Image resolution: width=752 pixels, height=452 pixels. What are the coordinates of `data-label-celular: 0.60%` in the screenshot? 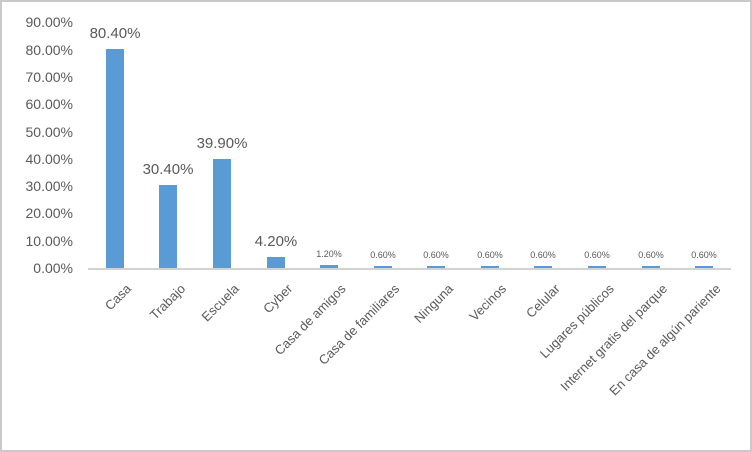 It's located at (543, 255).